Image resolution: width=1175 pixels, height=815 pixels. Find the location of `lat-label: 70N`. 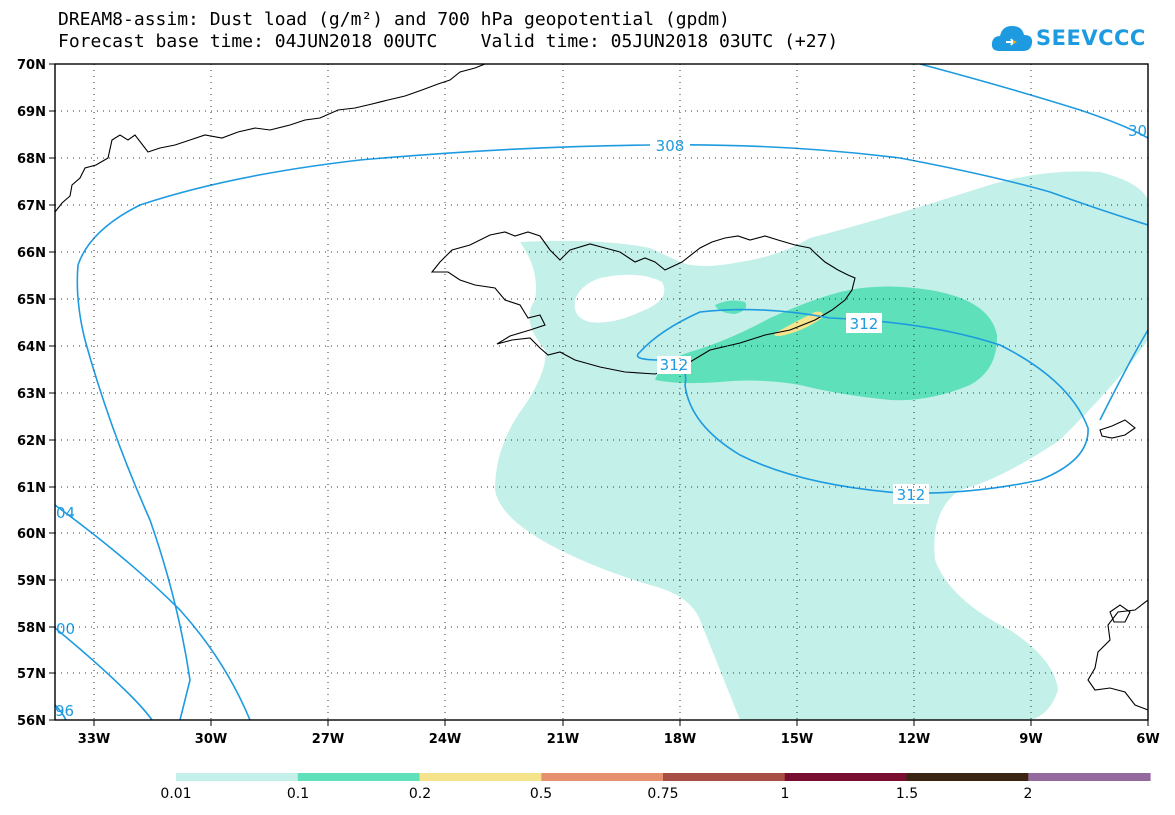

lat-label: 70N is located at coordinates (31, 65).